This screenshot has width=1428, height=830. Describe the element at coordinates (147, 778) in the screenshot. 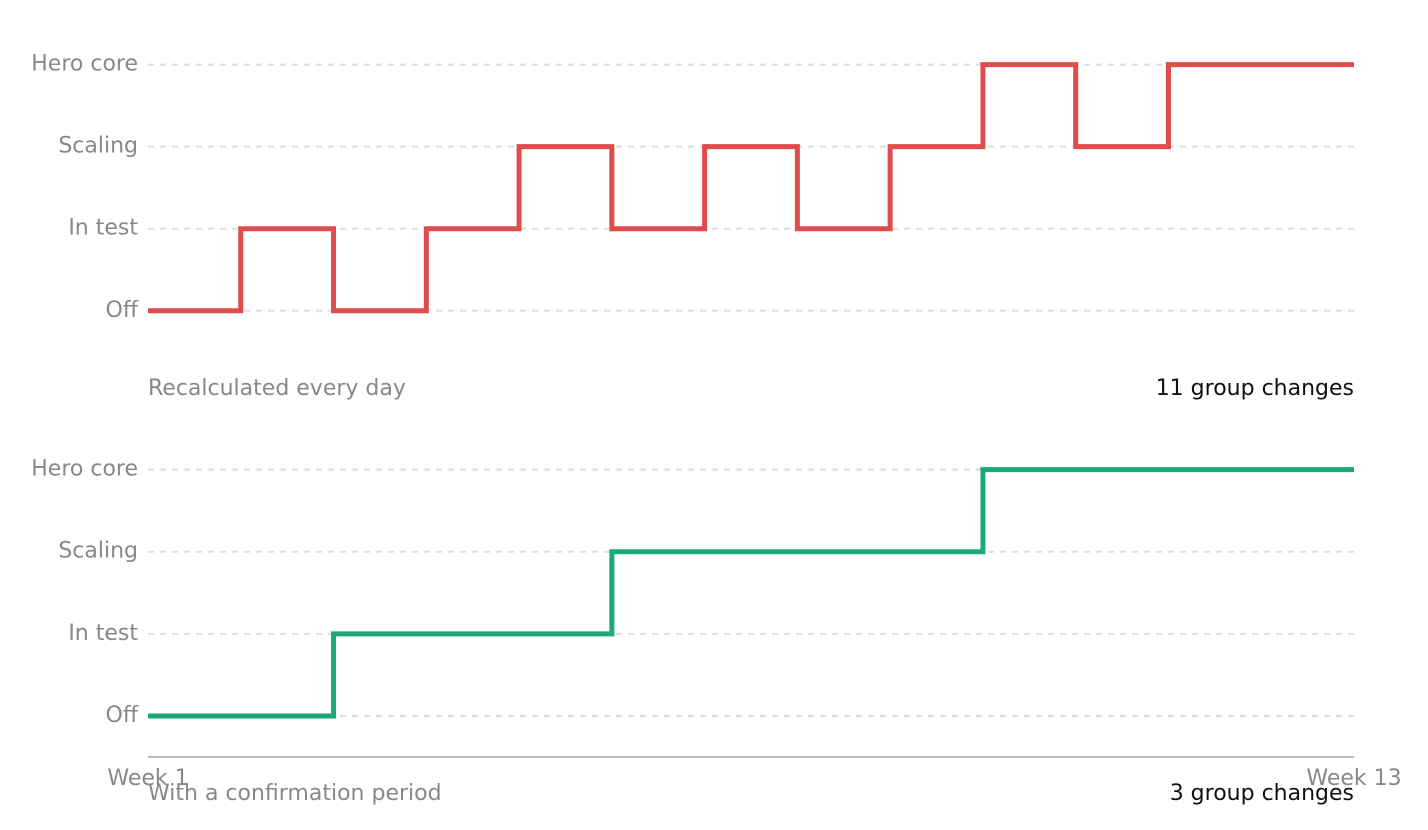

I see `x-tick-label: Week 1` at that location.